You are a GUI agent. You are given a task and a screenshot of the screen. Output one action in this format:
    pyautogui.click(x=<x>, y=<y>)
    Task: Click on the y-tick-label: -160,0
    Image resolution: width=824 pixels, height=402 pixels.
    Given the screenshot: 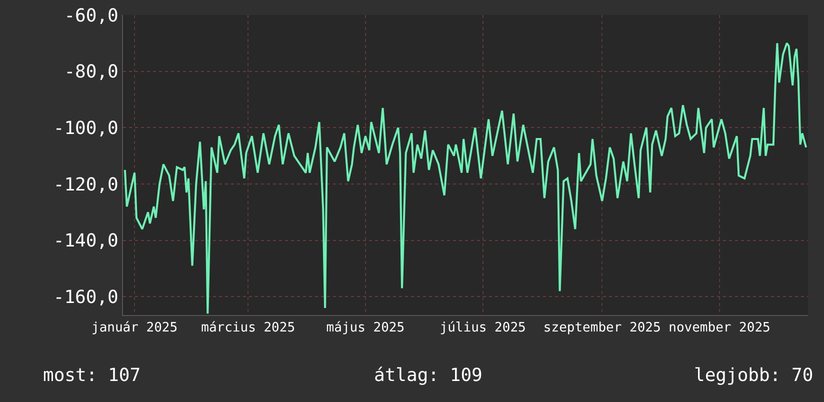 What is the action you would take?
    pyautogui.click(x=85, y=297)
    